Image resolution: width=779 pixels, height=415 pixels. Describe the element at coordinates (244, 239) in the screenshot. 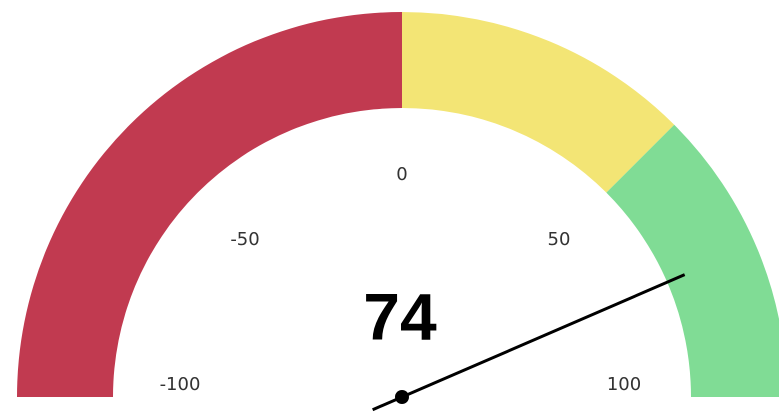

I see `tick-label: -50` at that location.